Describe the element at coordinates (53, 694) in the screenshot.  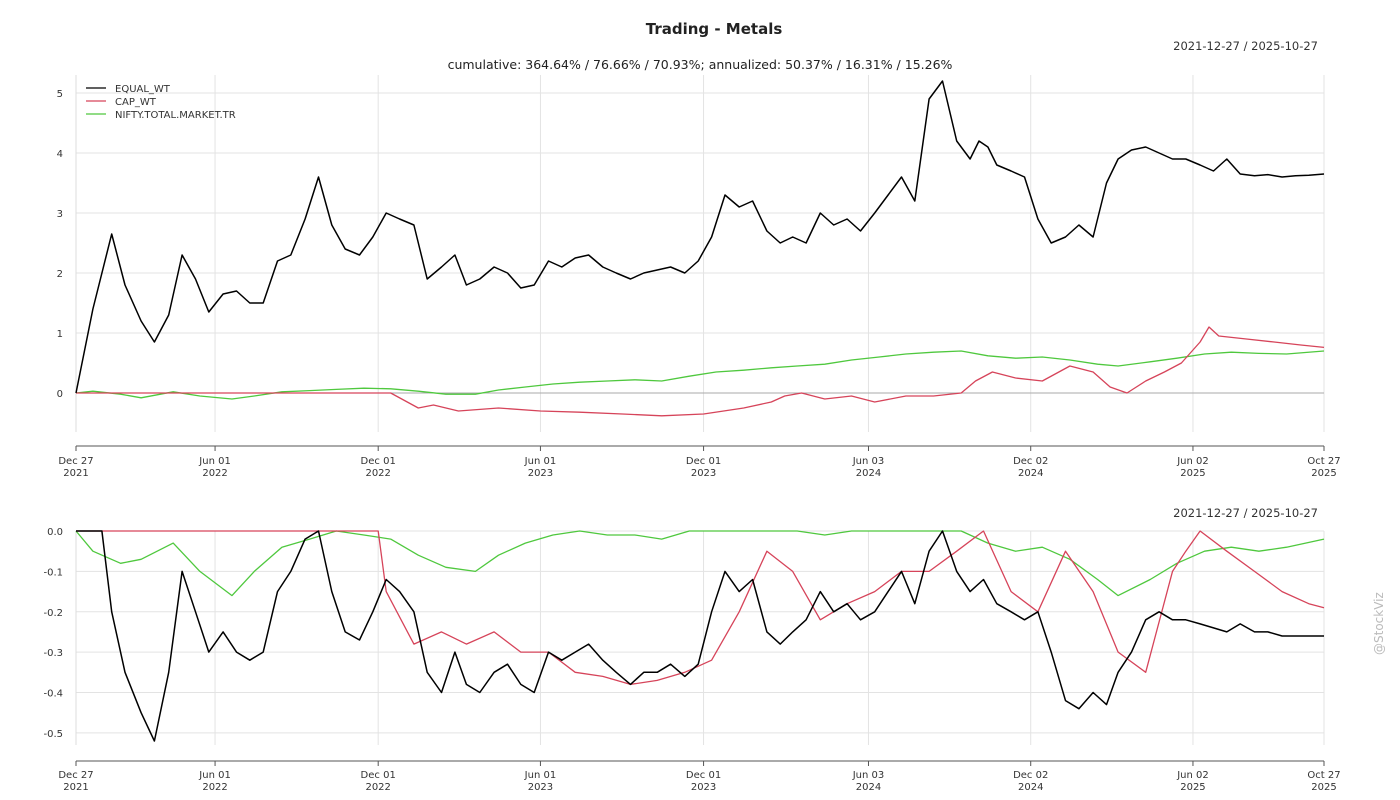
I see `y-tick-label: -0.4` at that location.